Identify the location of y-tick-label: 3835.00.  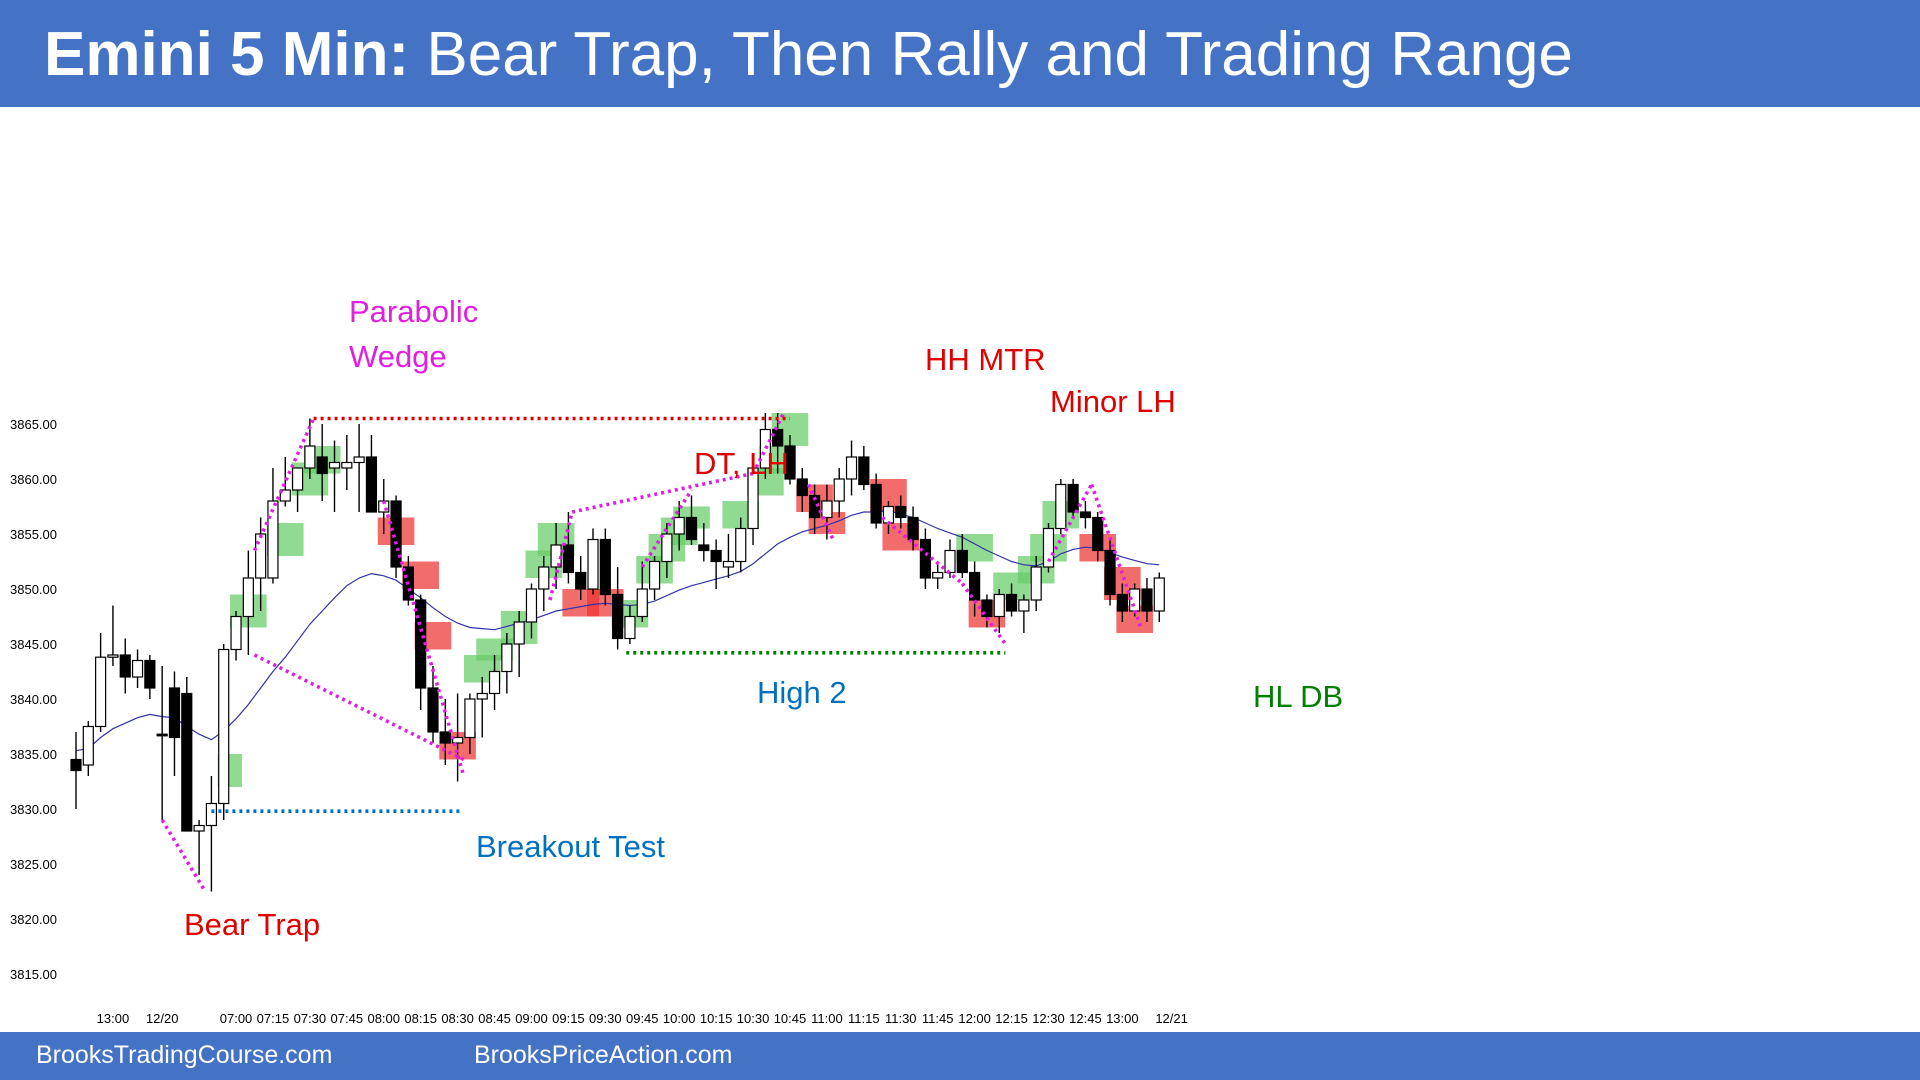
(33, 754).